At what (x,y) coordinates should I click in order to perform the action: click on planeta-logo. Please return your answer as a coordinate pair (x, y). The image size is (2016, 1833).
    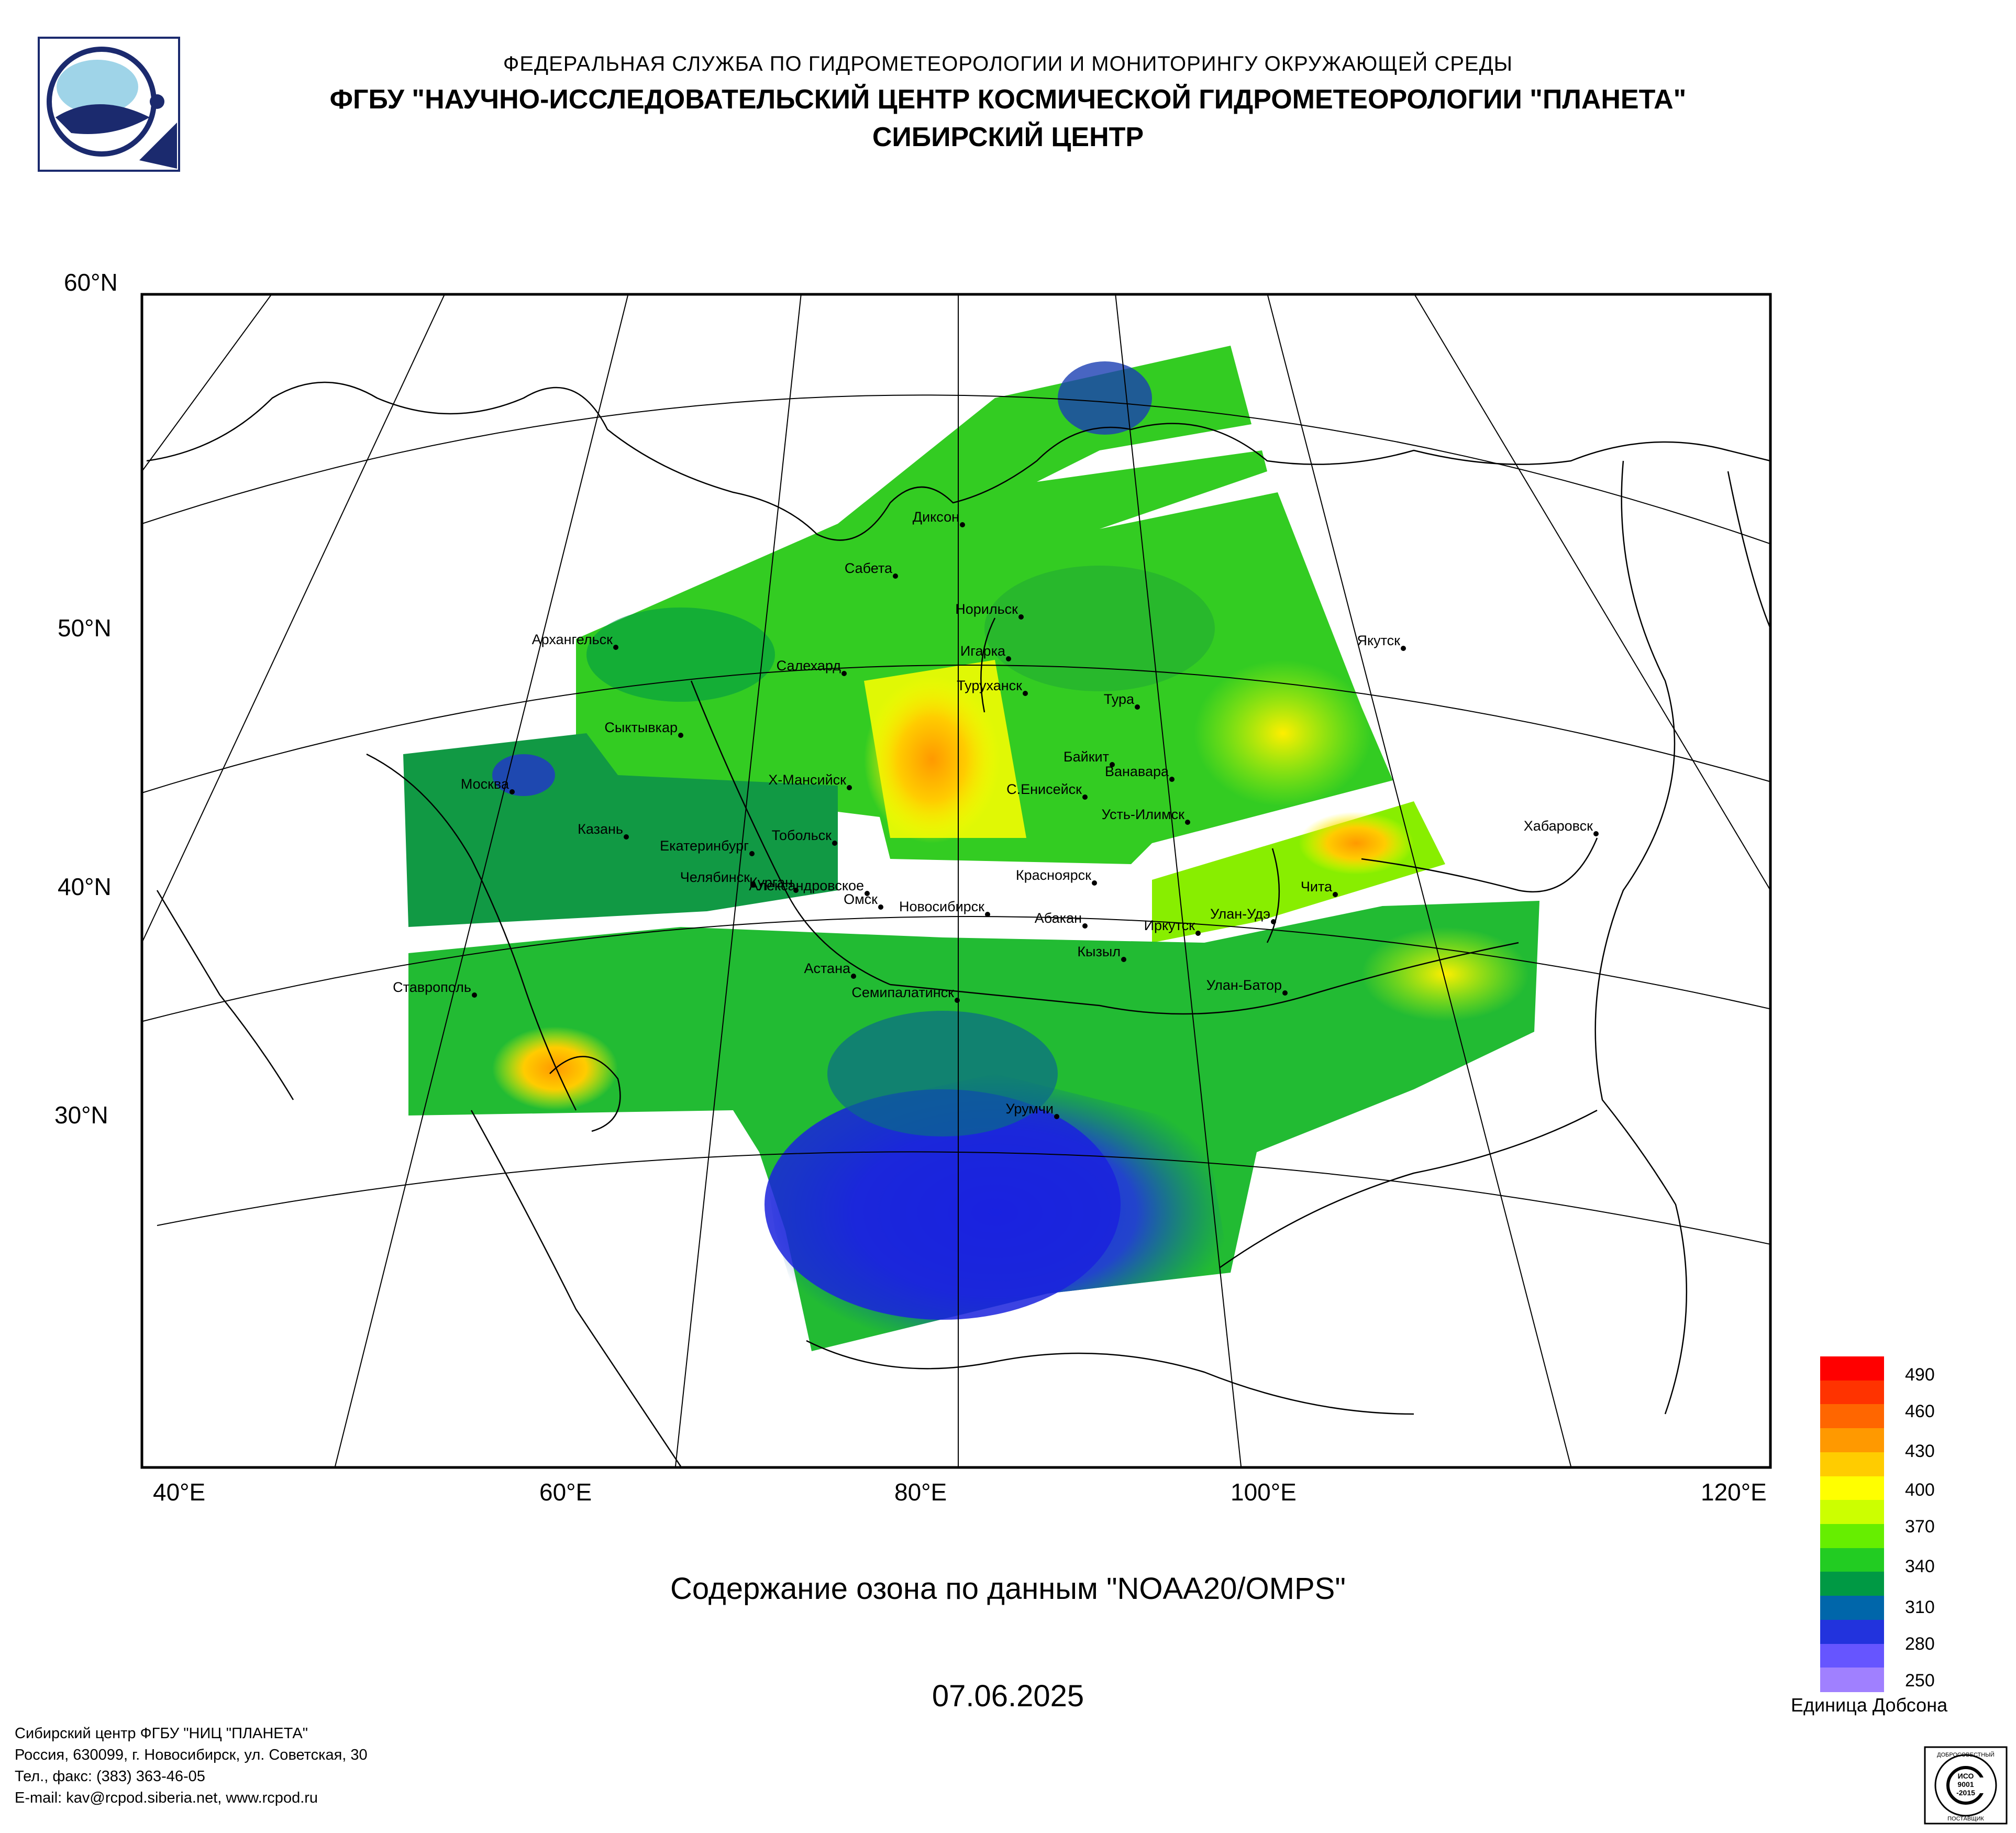
    Looking at the image, I should click on (109, 104).